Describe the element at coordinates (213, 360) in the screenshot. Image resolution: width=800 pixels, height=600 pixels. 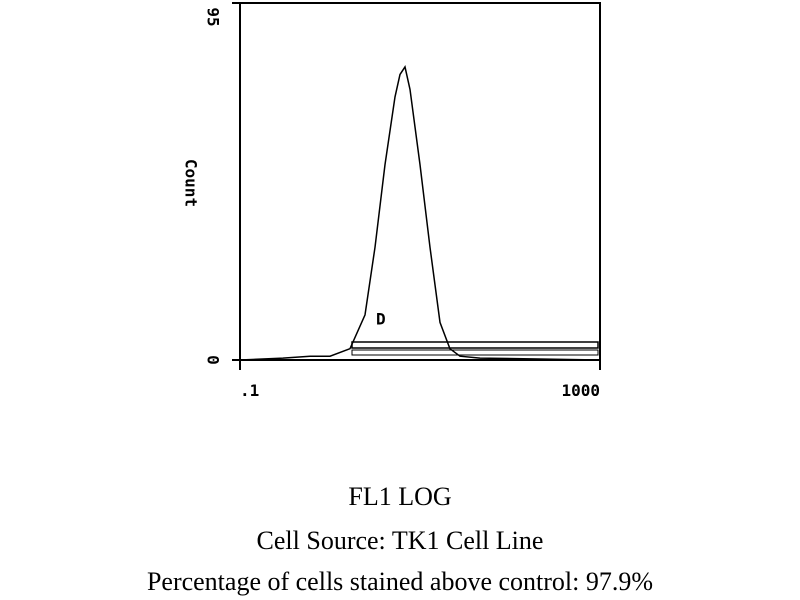
I see `y-tick-label: 0` at that location.